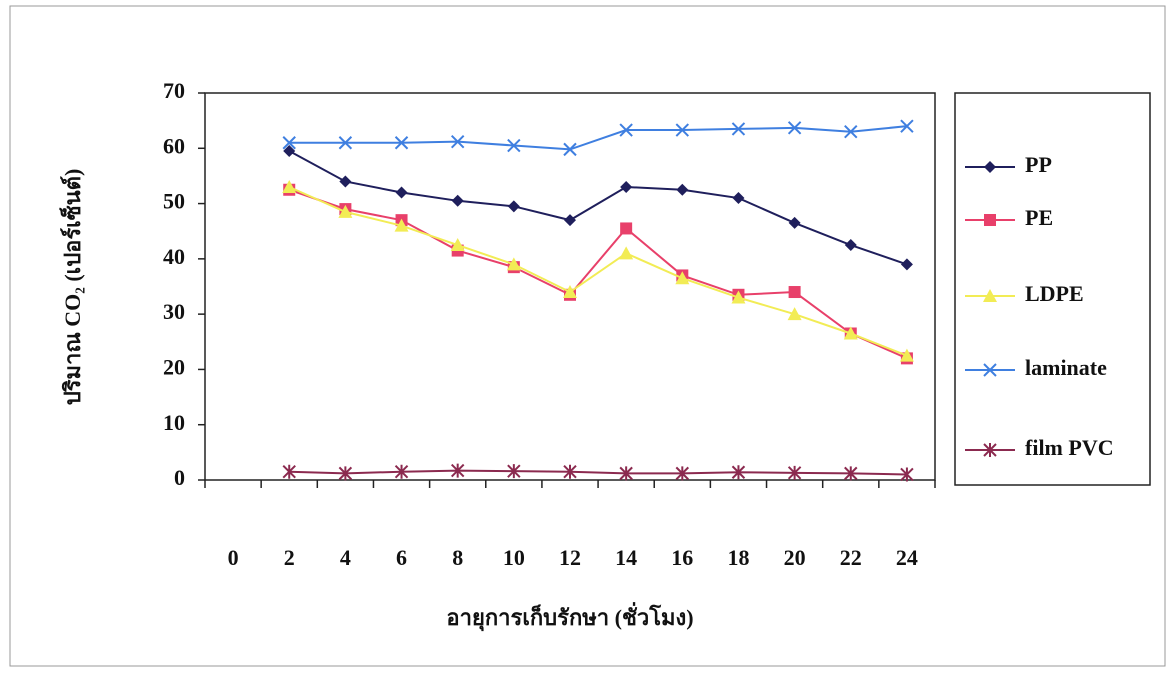 This screenshot has height=674, width=1175. Describe the element at coordinates (174, 201) in the screenshot. I see `y-tick-label: 50` at that location.